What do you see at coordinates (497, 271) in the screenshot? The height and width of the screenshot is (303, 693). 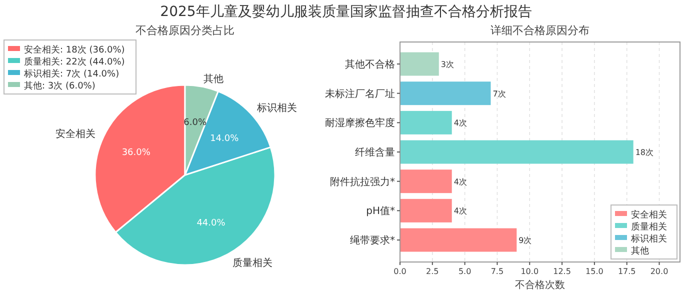 I see `x-tick-label: 7.5` at bounding box center [497, 271].